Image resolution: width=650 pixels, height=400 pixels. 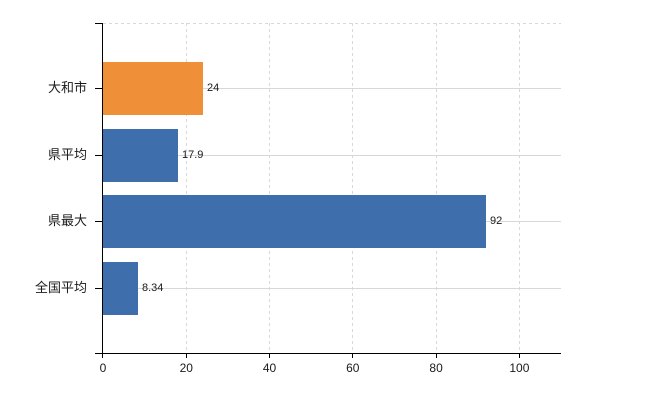 I want to click on x-tick-label: 80, so click(x=436, y=368).